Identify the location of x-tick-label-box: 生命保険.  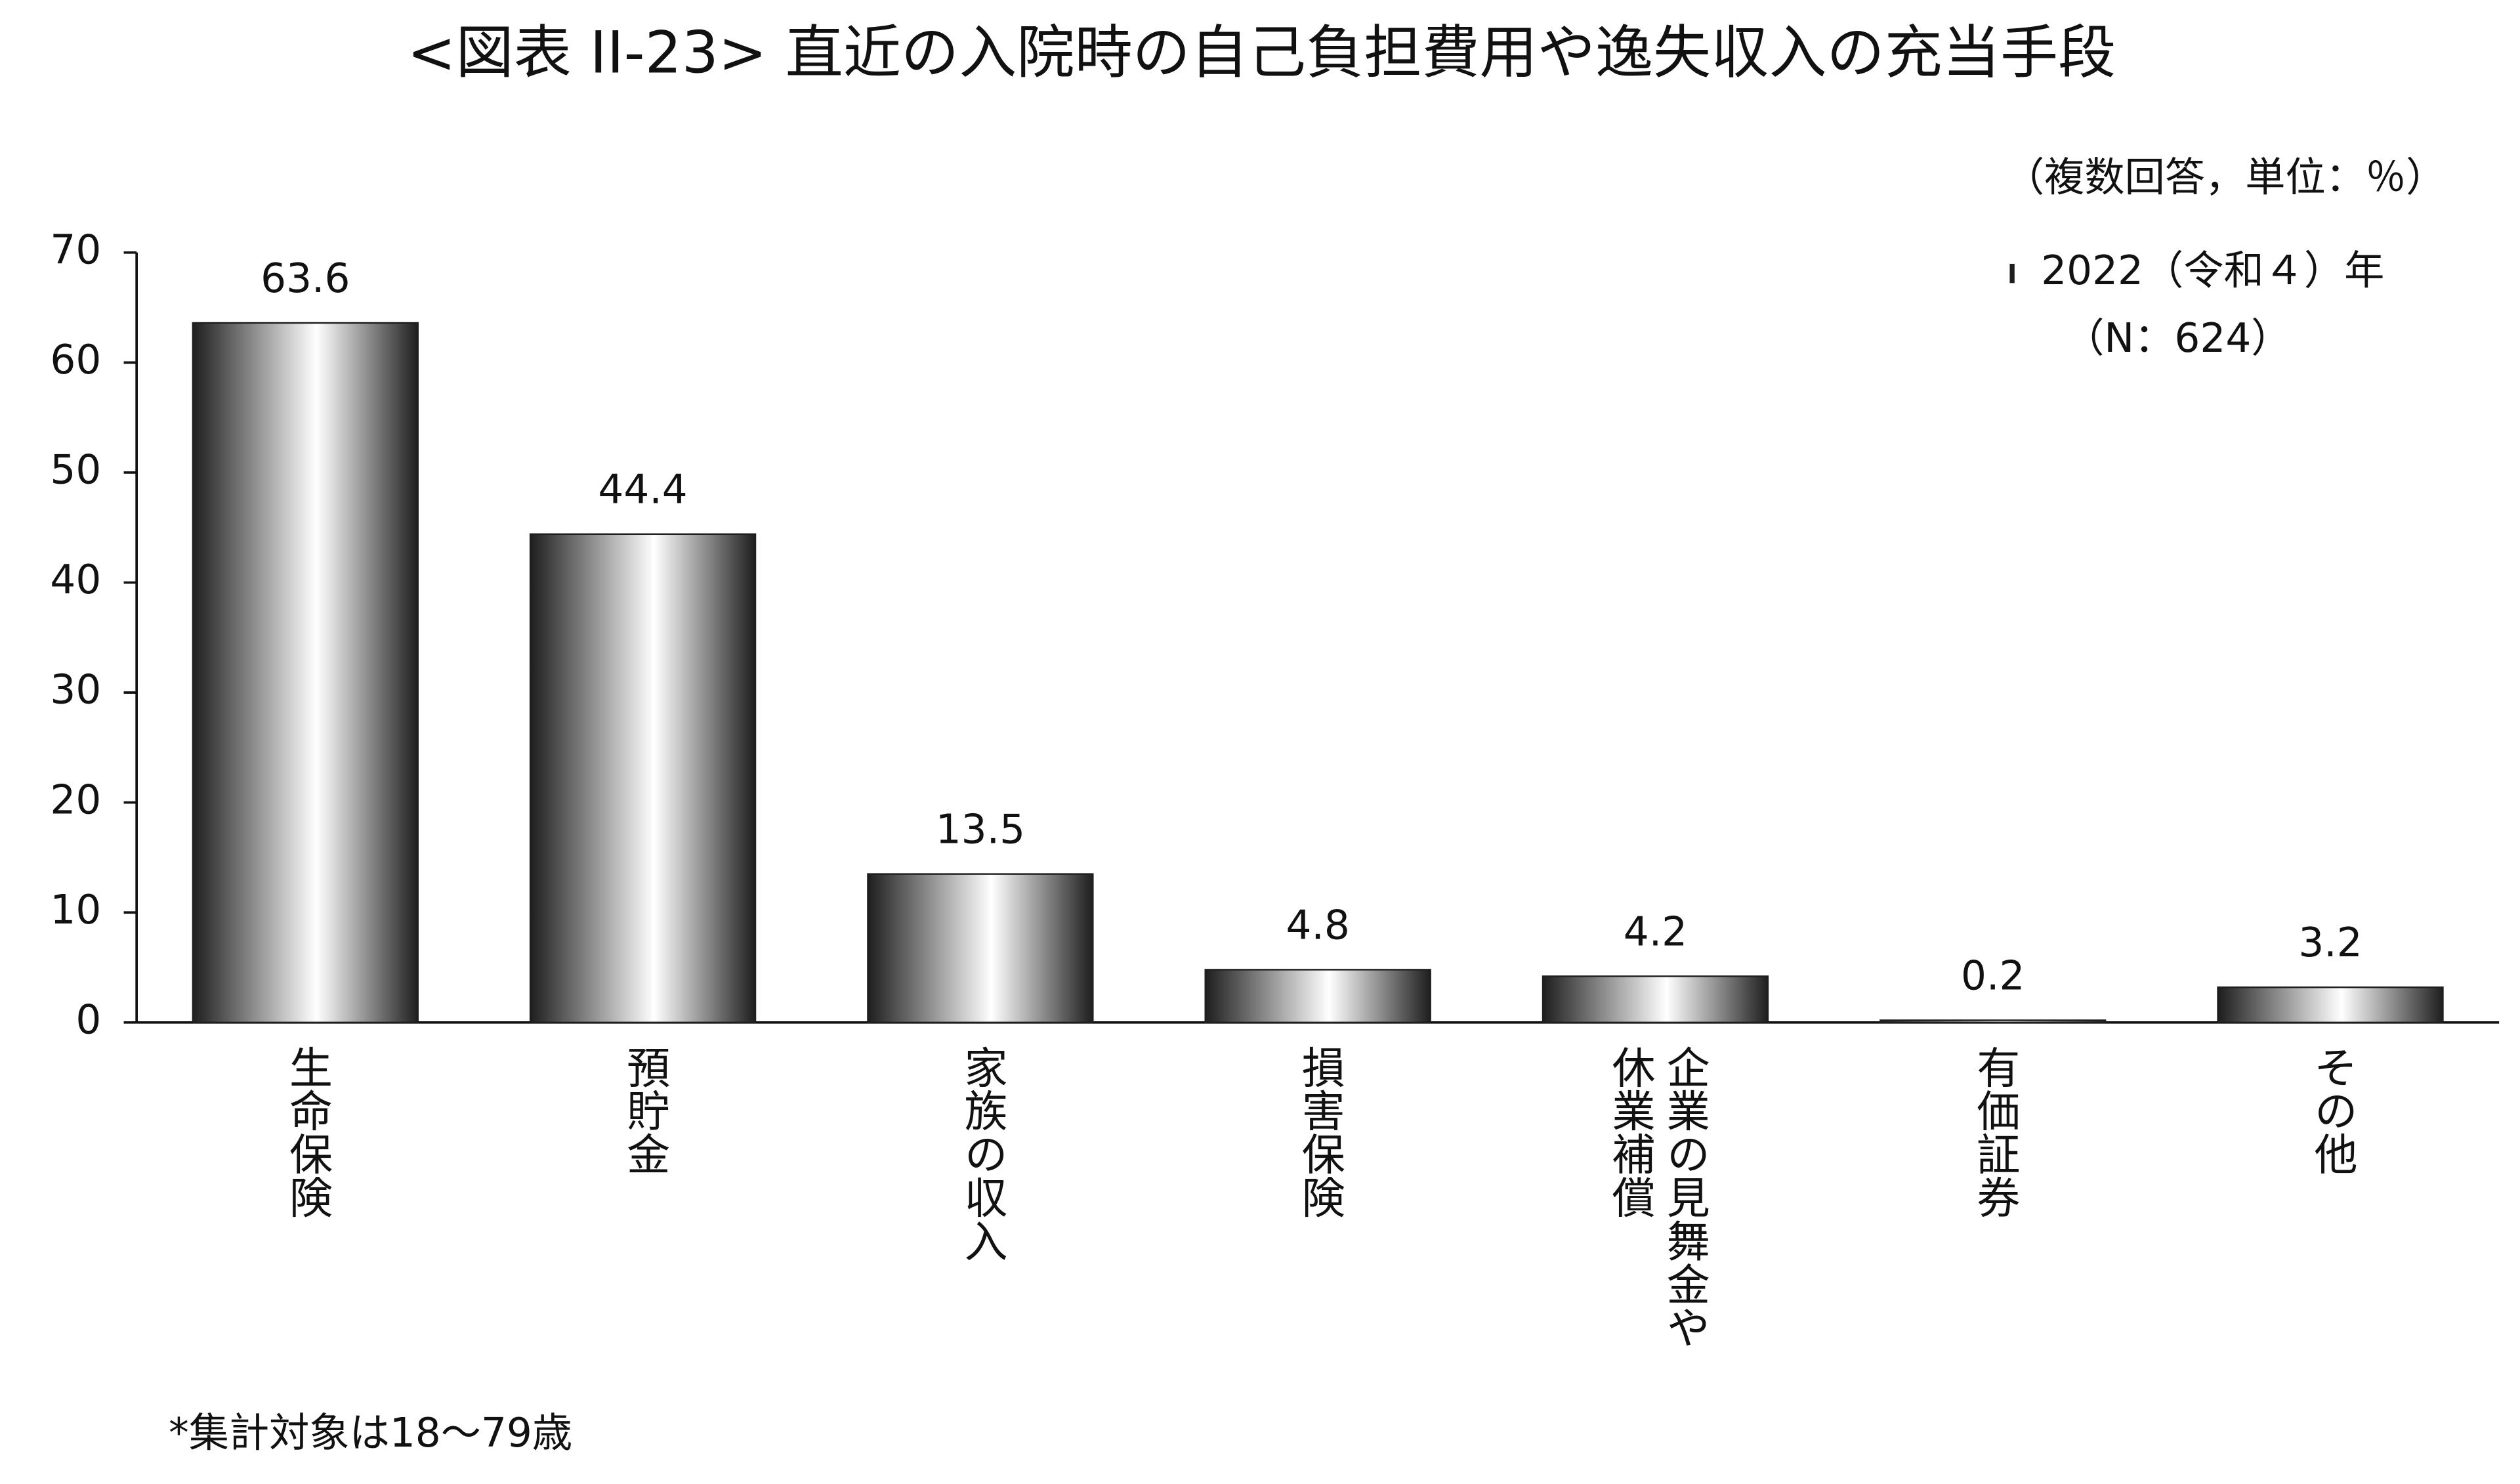
(306, 1132).